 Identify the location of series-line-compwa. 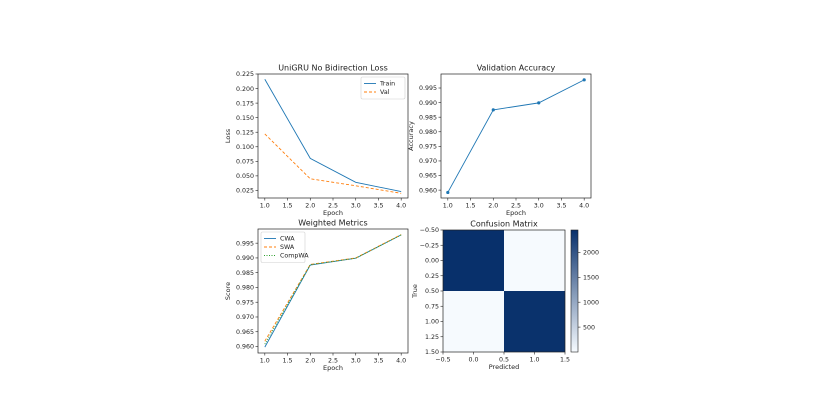
(333, 289).